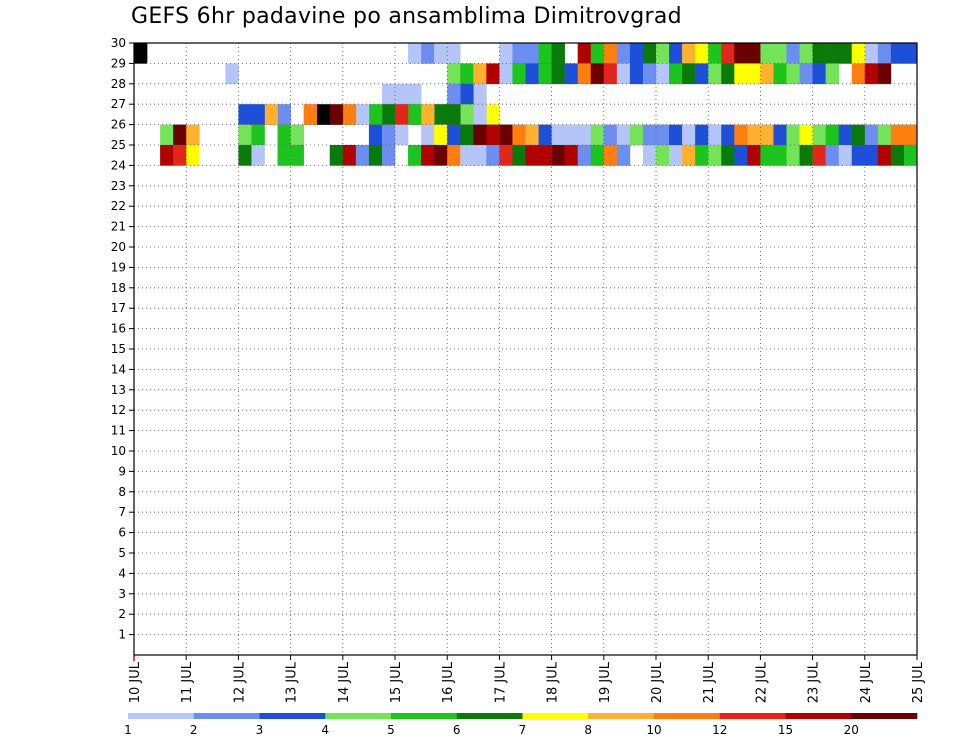 The image size is (960, 742). What do you see at coordinates (292, 682) in the screenshot?
I see `x-tick-label: 13 JUL` at bounding box center [292, 682].